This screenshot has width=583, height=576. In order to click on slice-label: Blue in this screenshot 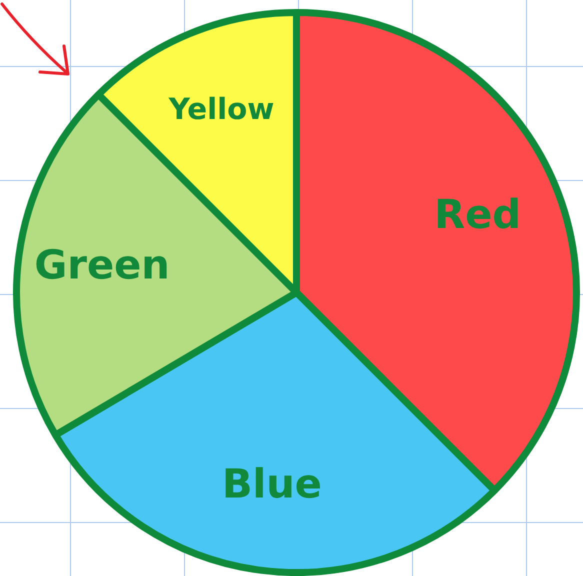, I will do `click(272, 484)`.